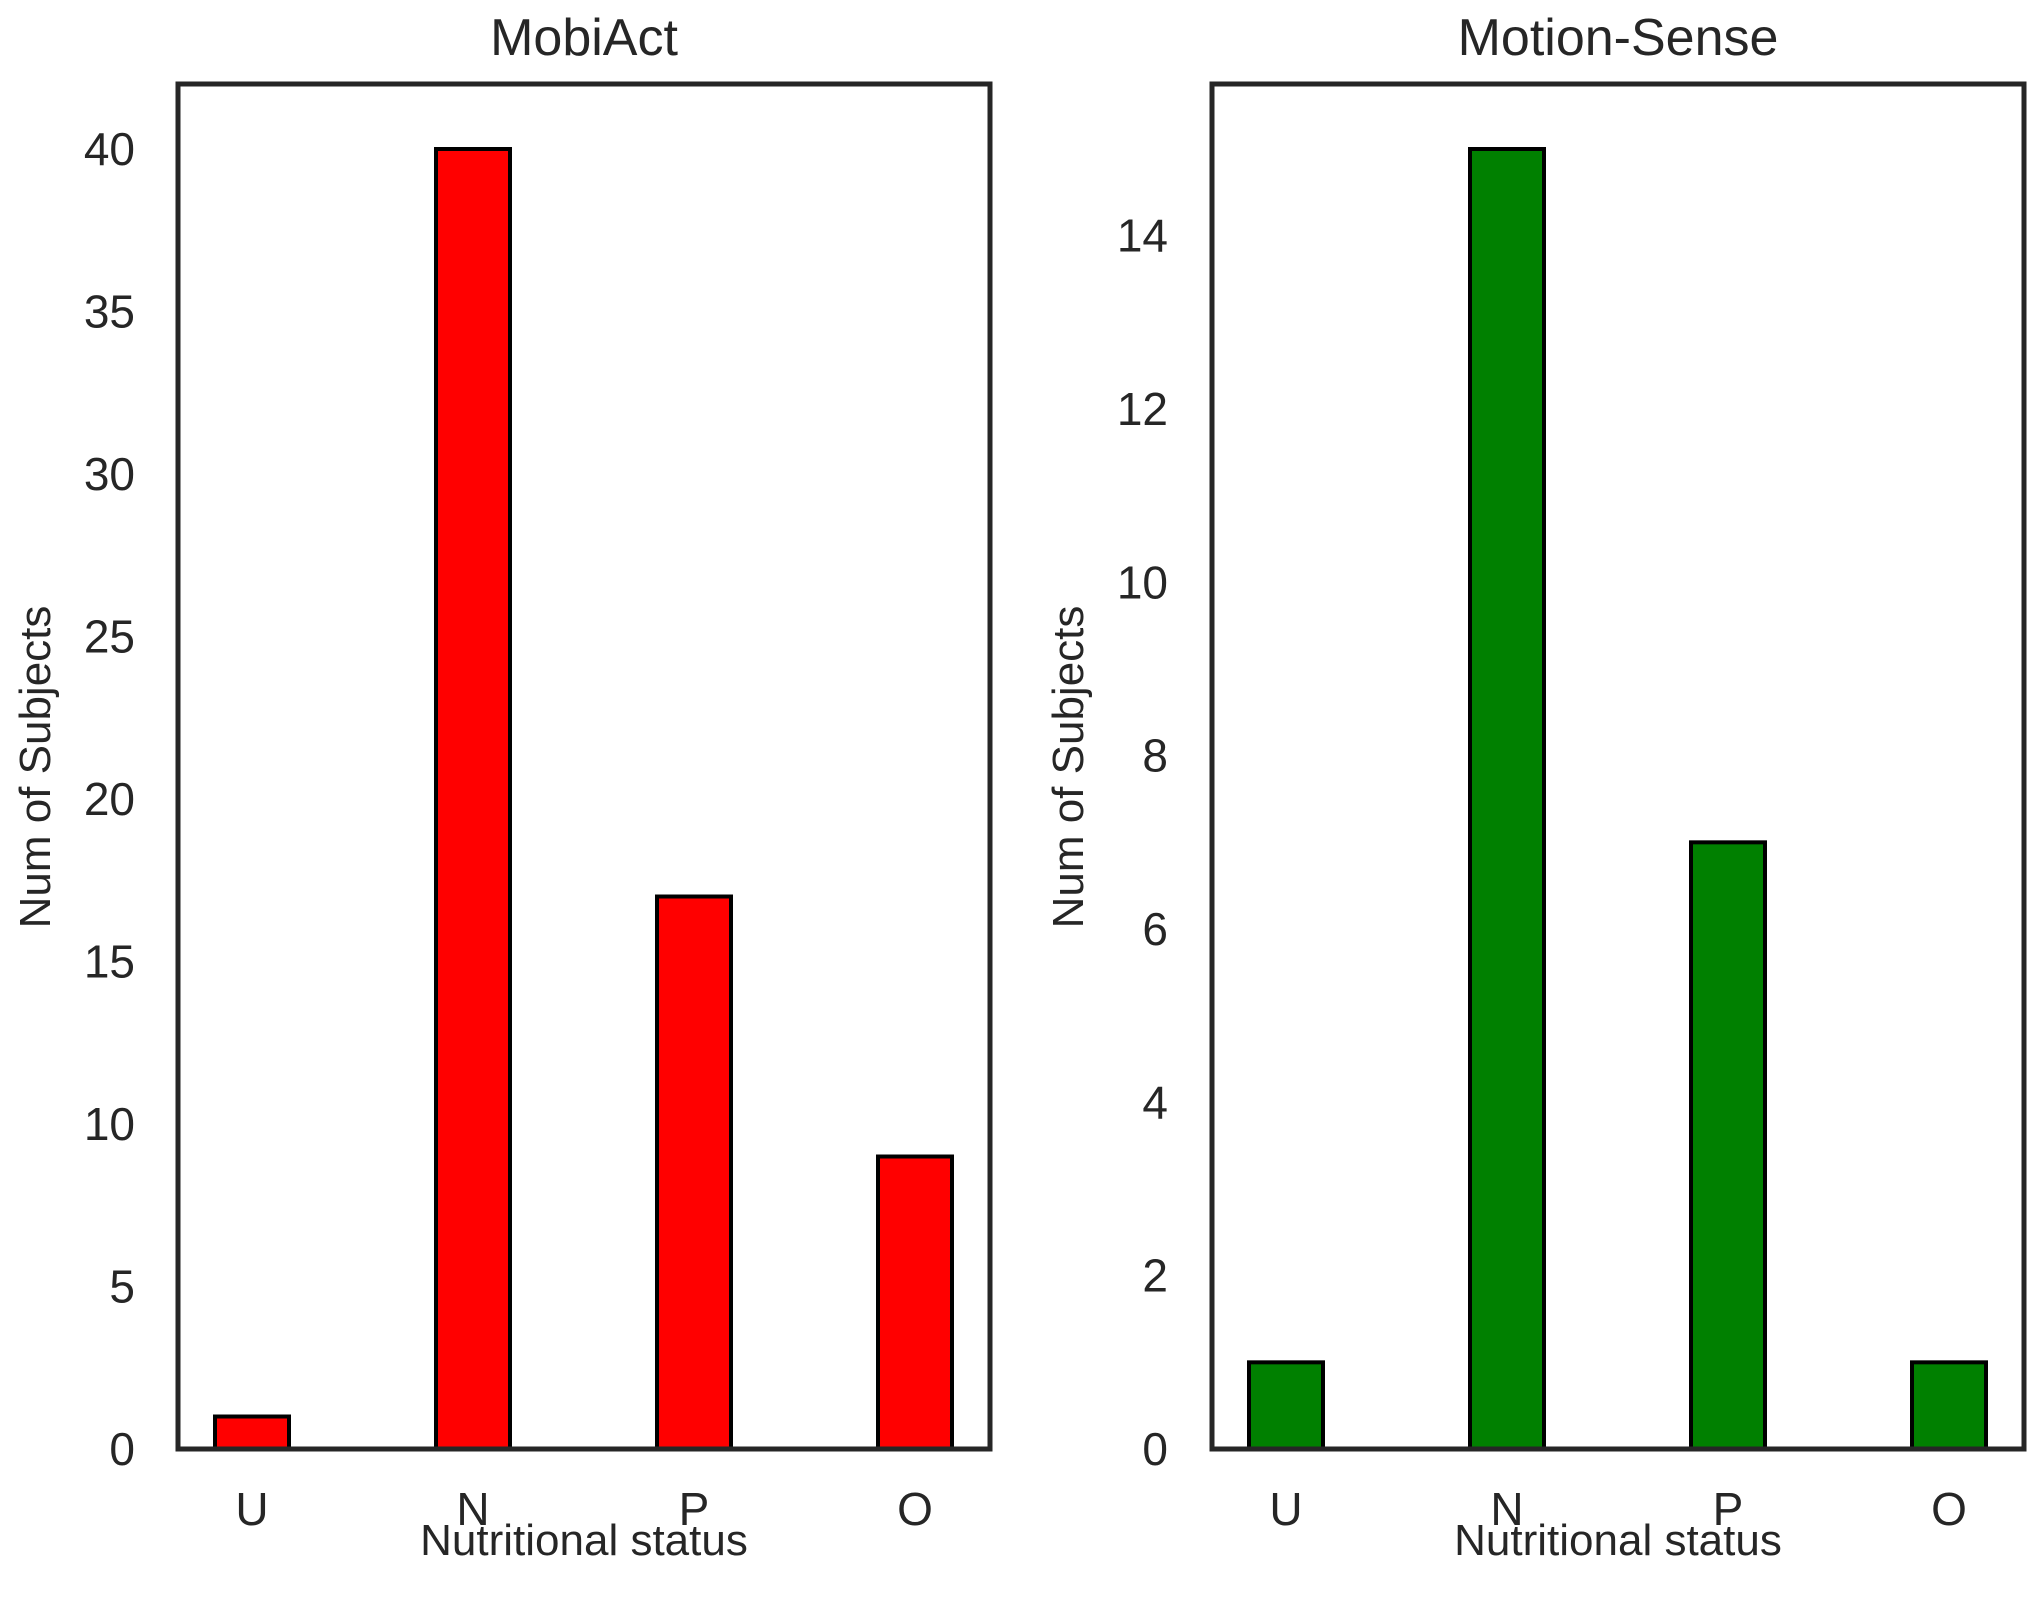  What do you see at coordinates (1618, 38) in the screenshot?
I see `chart-title: Motion-Sense` at bounding box center [1618, 38].